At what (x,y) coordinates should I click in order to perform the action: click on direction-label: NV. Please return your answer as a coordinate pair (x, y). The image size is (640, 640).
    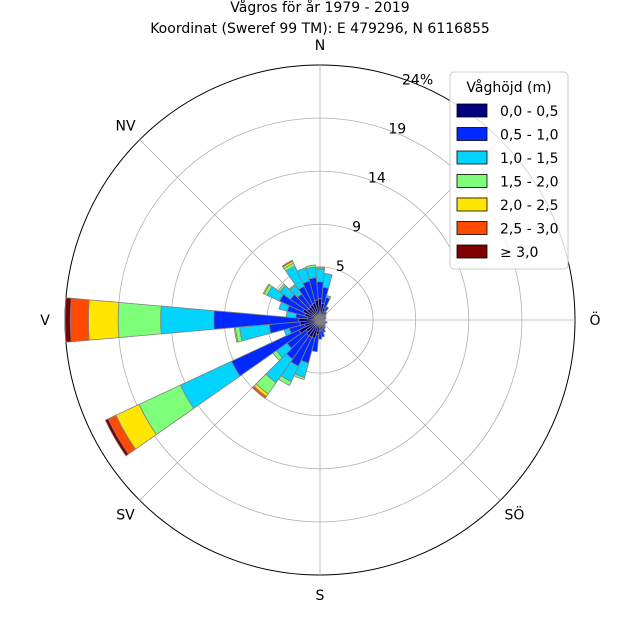
    Looking at the image, I should click on (126, 127).